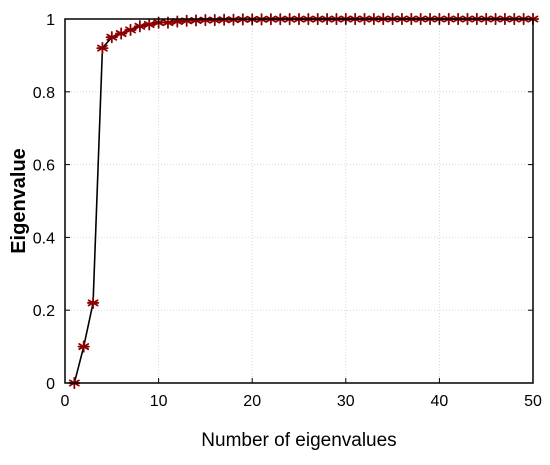  Describe the element at coordinates (44, 166) in the screenshot. I see `y-tick-label: 0.6` at that location.